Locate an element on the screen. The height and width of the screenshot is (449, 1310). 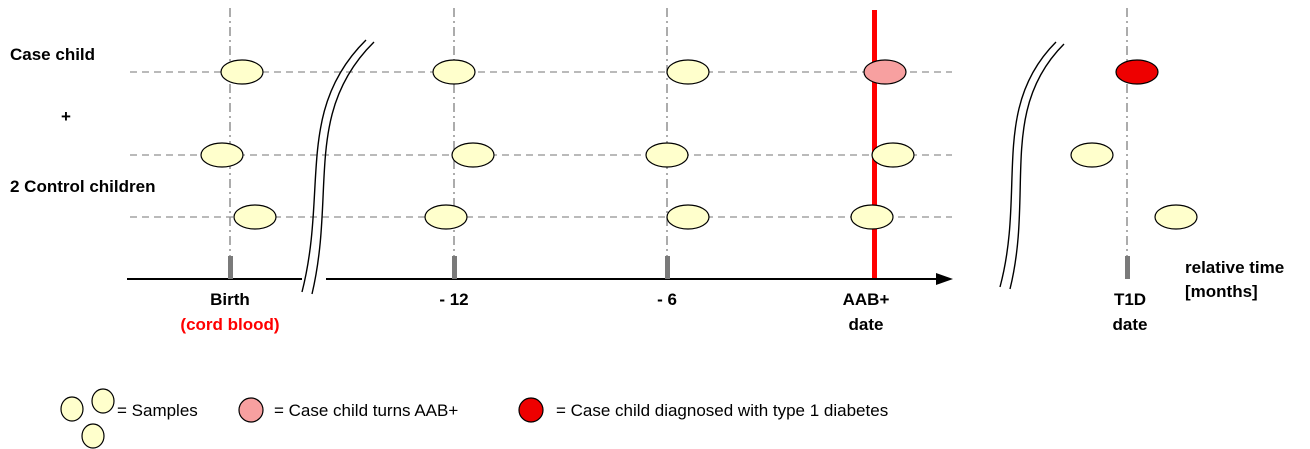
legend-t1d-icon is located at coordinates (531, 410).